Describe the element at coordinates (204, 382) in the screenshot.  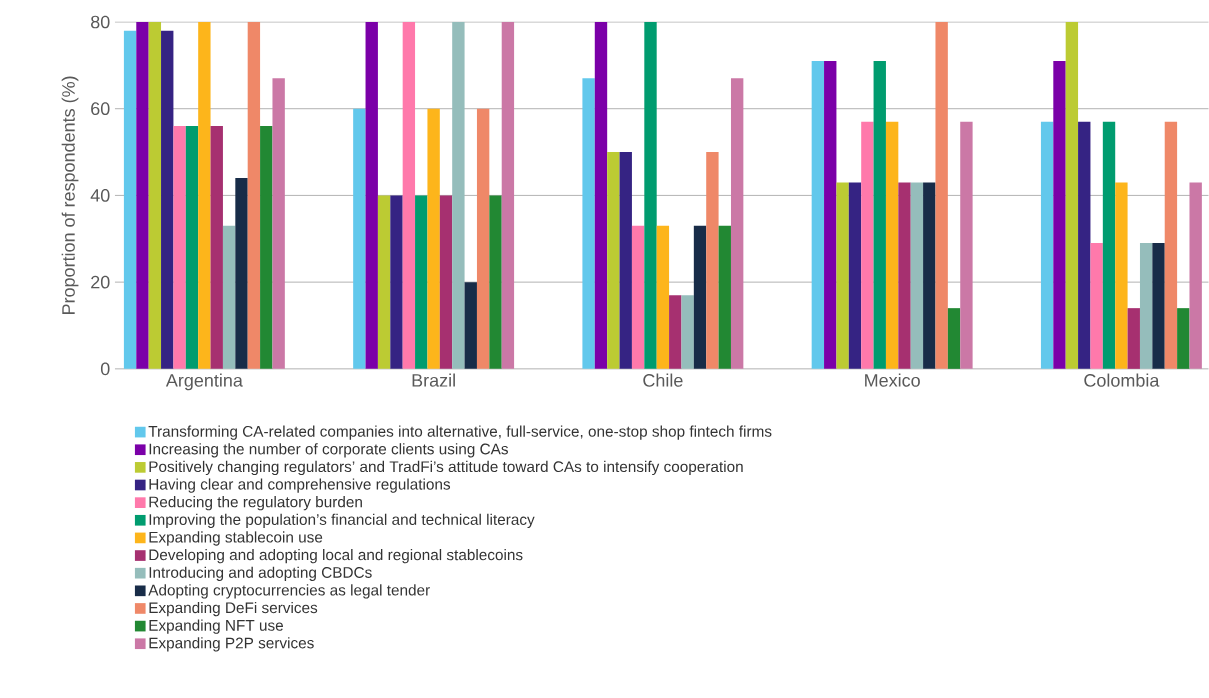
I see `x-tick-label: Argentina` at that location.